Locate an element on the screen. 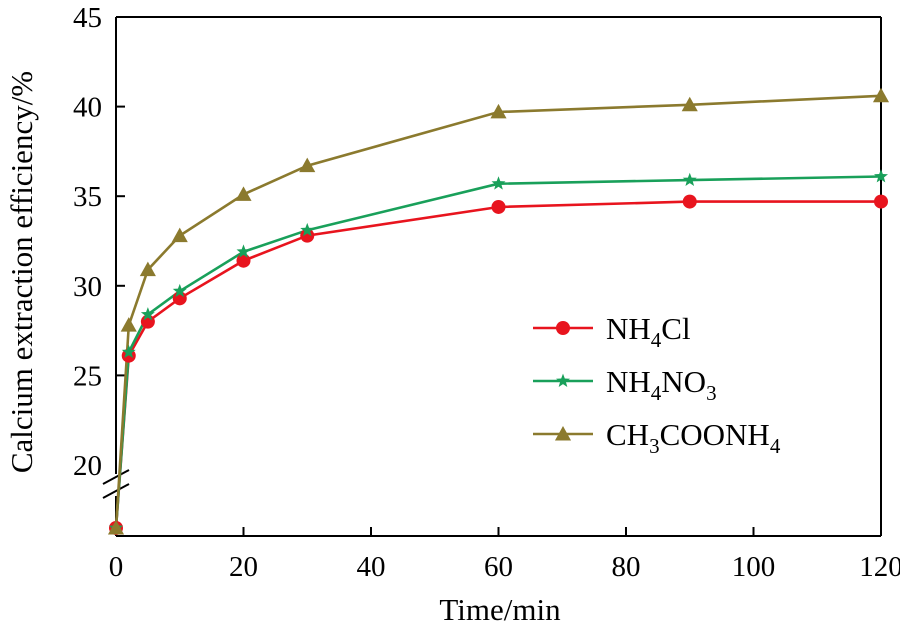  x-tick-label: 0 is located at coordinates (116, 567).